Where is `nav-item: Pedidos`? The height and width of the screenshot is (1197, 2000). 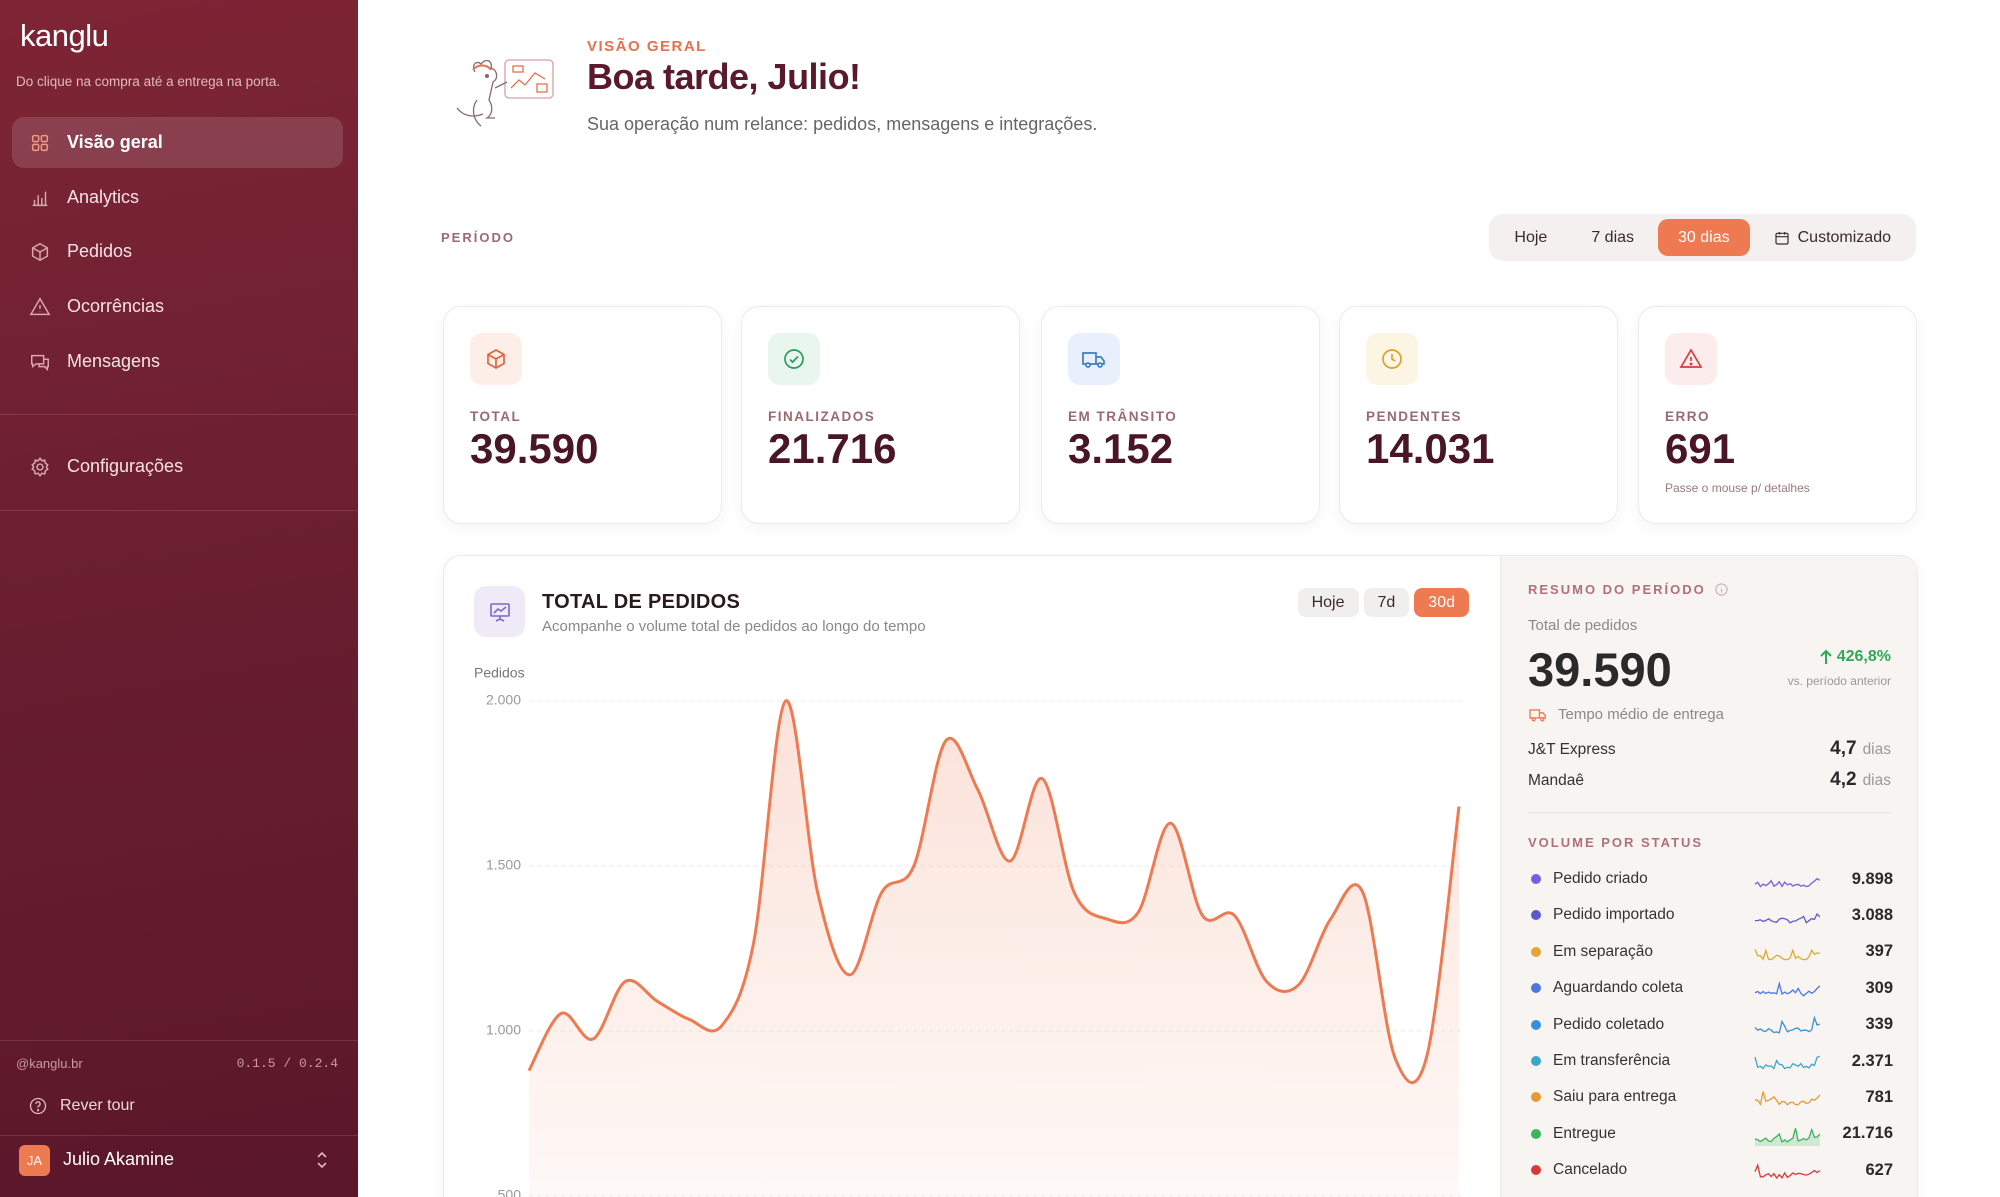 nav-item: Pedidos is located at coordinates (177, 251).